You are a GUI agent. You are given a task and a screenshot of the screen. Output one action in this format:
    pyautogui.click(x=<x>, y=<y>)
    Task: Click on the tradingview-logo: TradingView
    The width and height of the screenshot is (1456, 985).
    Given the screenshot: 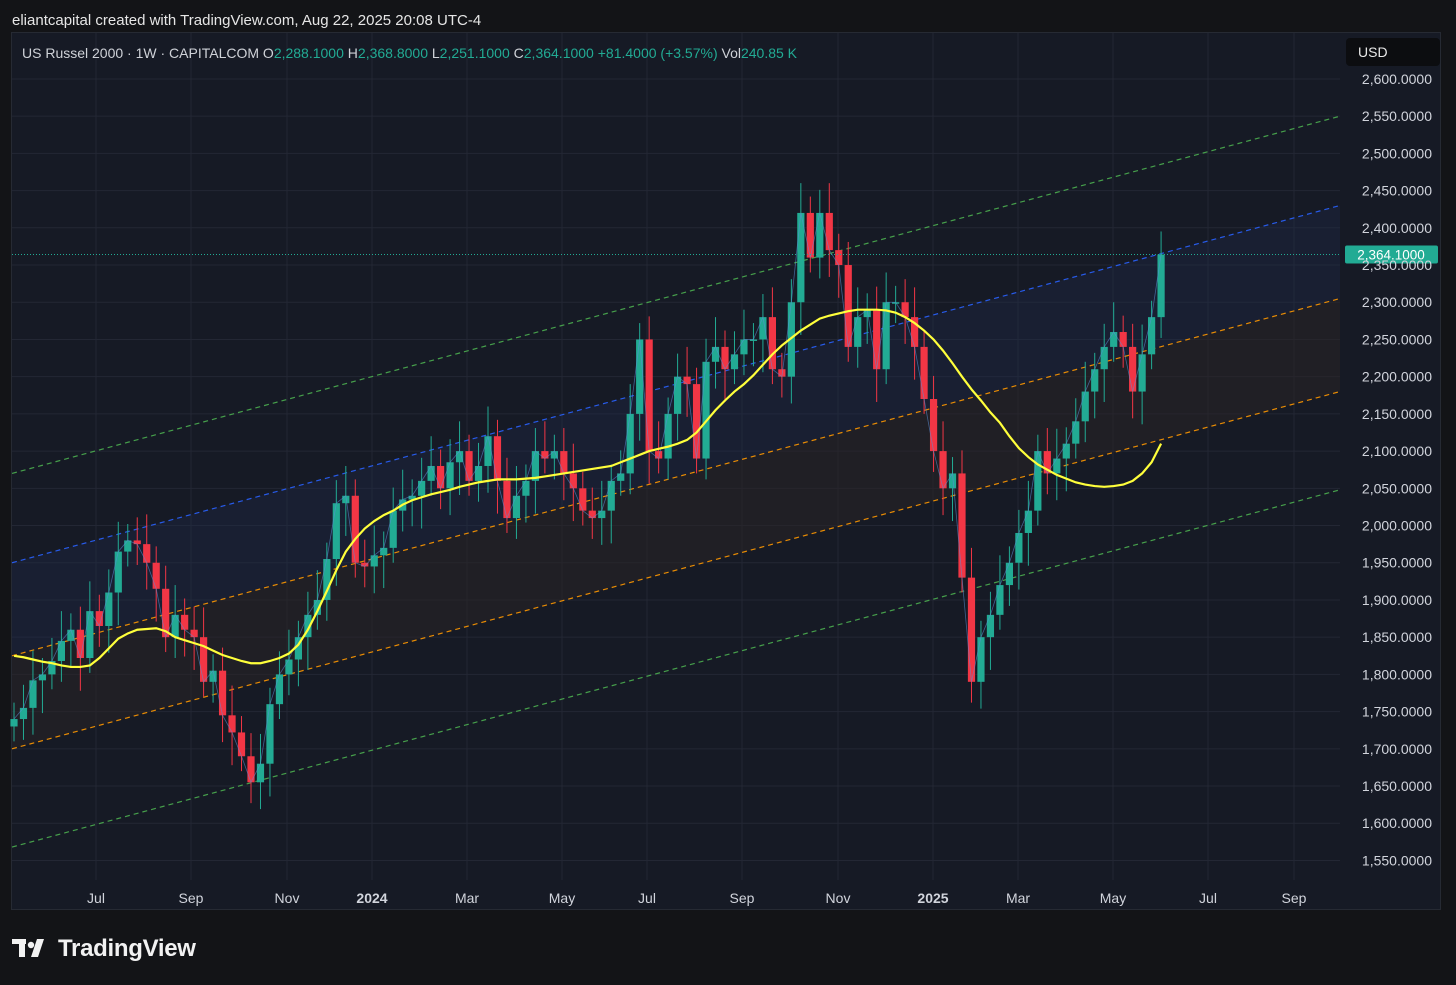 What is the action you would take?
    pyautogui.click(x=104, y=949)
    